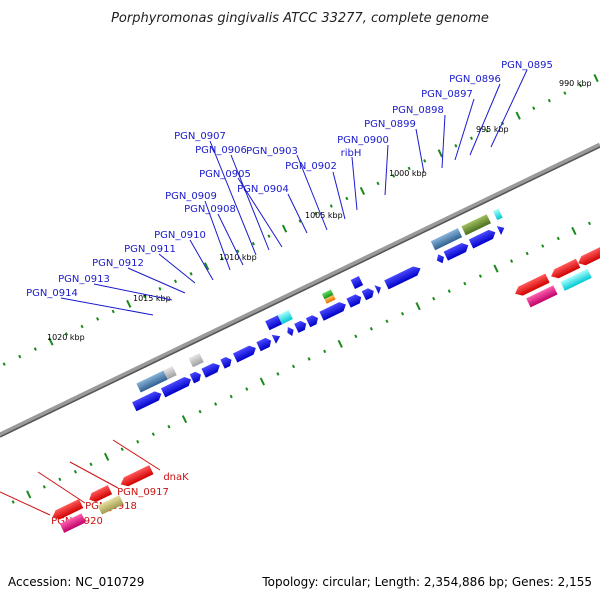 The height and width of the screenshot is (600, 600). I want to click on gene-label-pgn-0905: PGN_0905, so click(225, 174).